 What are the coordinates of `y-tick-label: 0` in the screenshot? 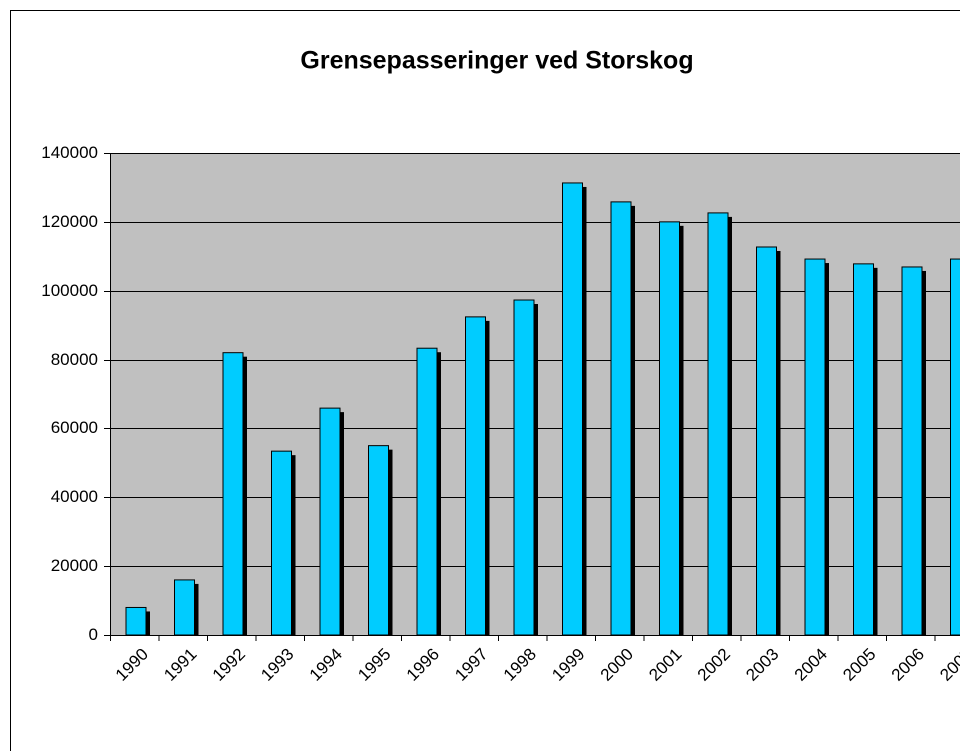 It's located at (93, 634).